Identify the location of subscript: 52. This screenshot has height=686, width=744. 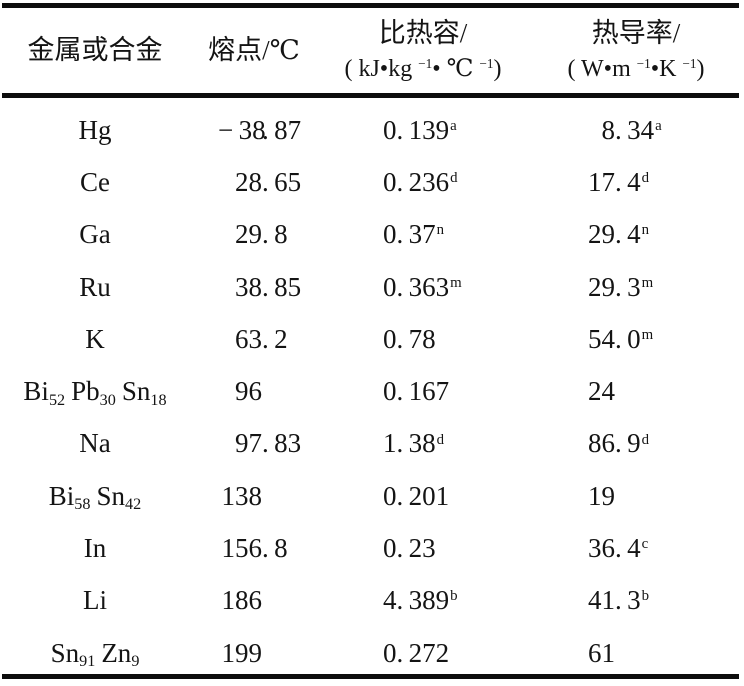
(57, 399).